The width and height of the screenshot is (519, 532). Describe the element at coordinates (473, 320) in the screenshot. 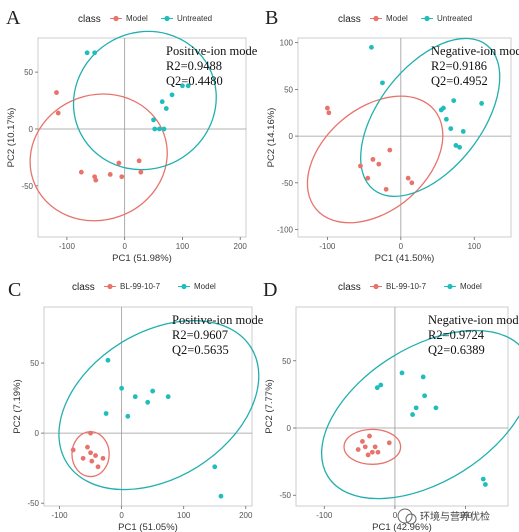

I see `annotation-line: Negative-ion mode` at that location.